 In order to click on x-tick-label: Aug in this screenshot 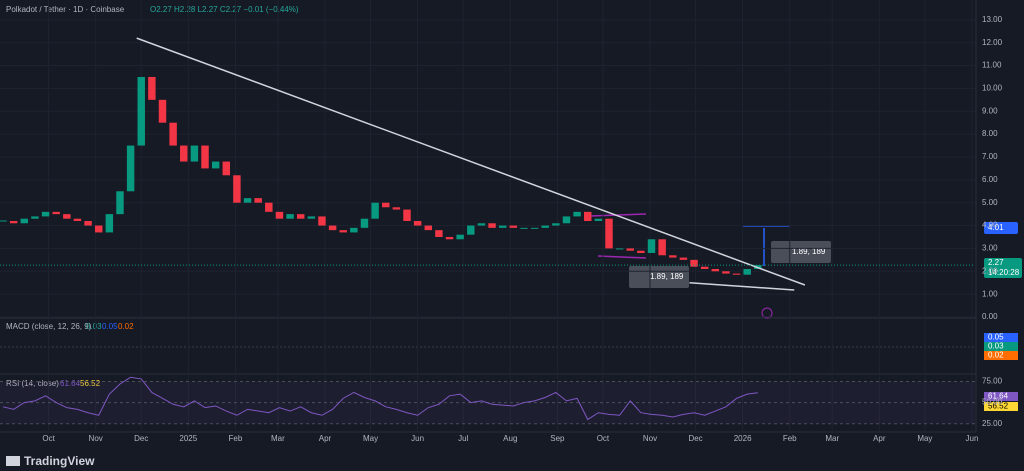, I will do `click(510, 438)`.